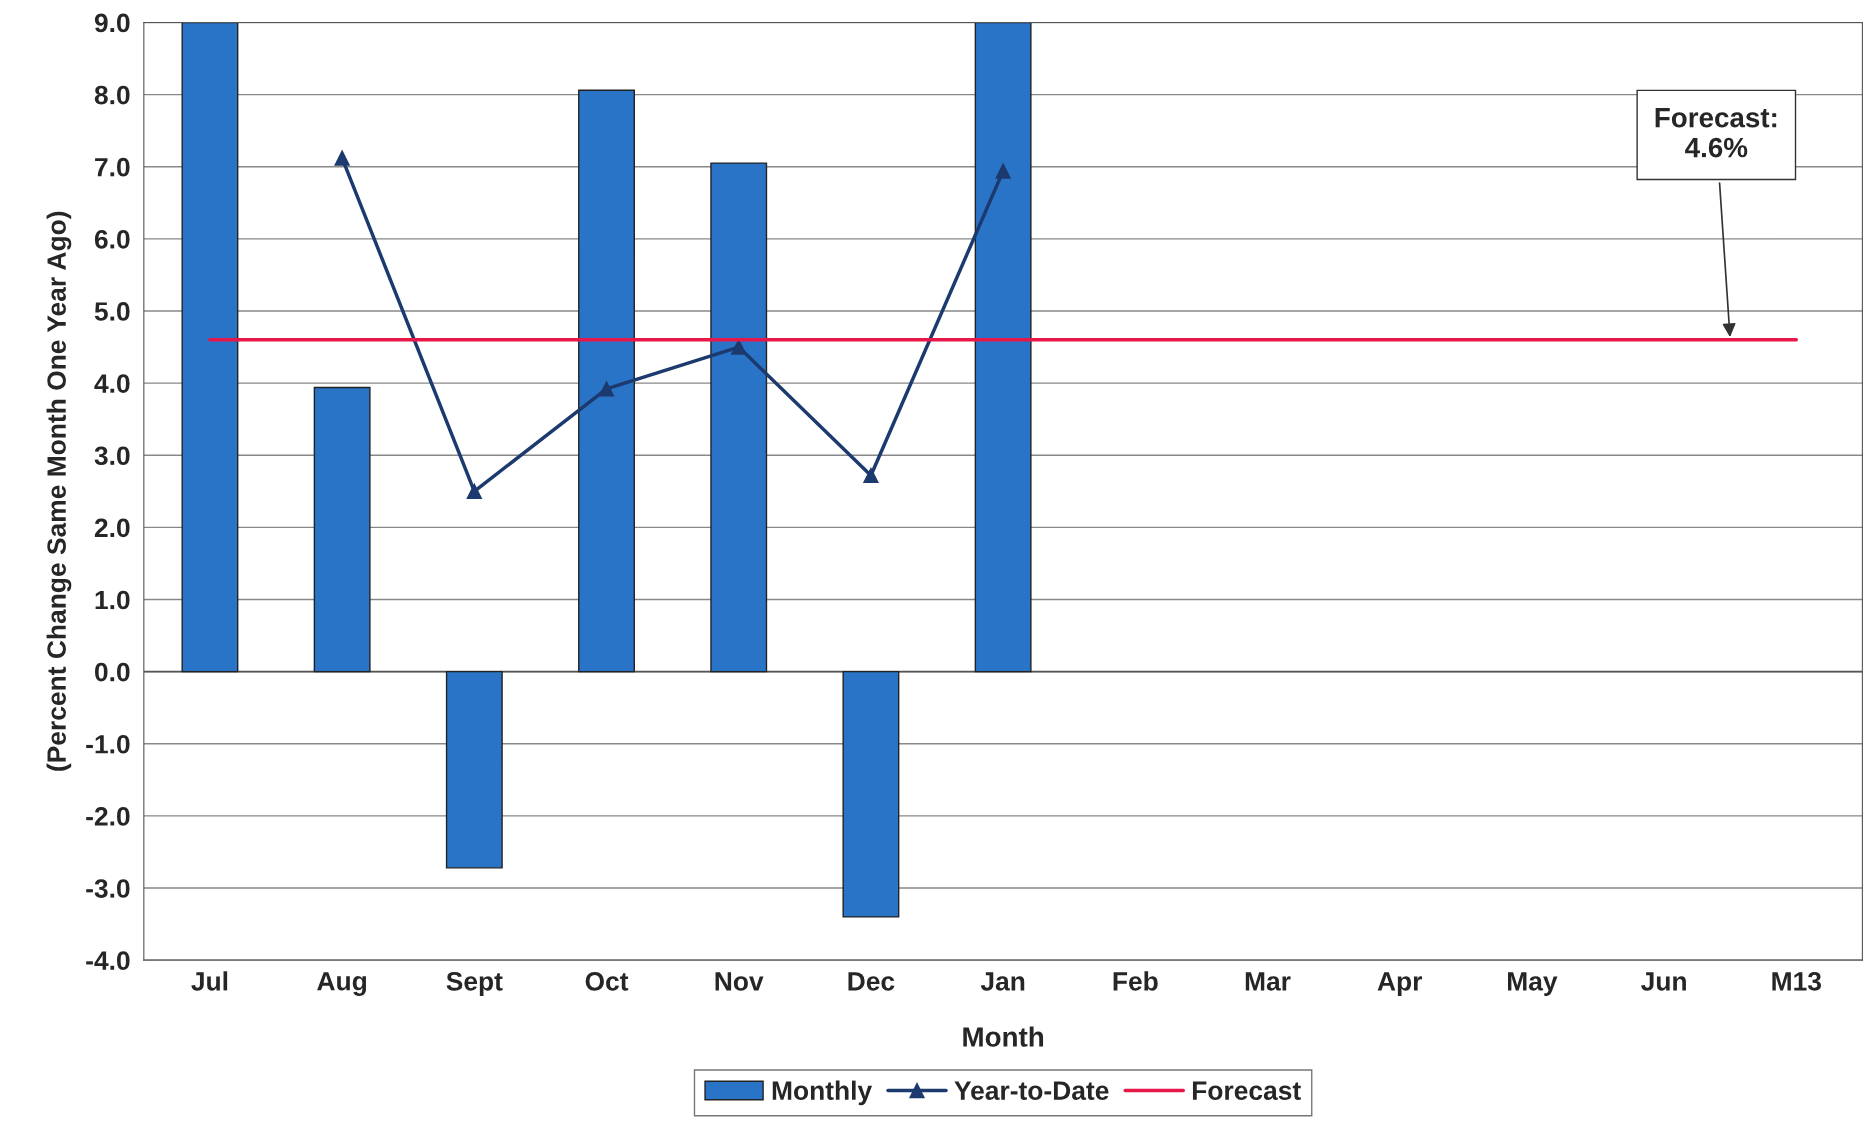  I want to click on y-tick-label: 5.0, so click(112, 311).